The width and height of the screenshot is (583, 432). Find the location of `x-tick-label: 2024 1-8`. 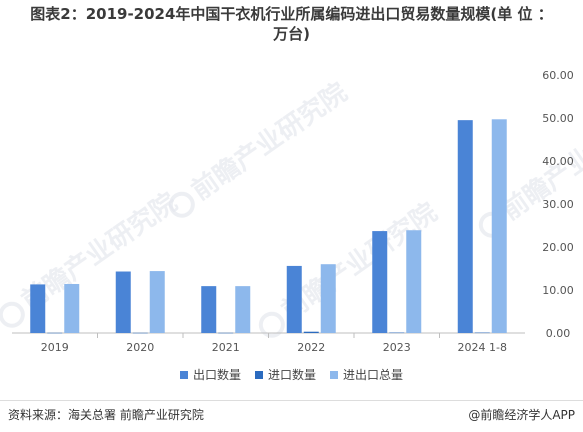

x-tick-label: 2024 1-8 is located at coordinates (482, 347).